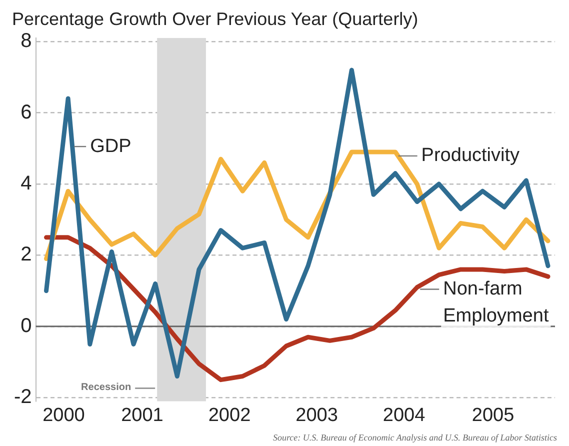 The height and width of the screenshot is (446, 569). What do you see at coordinates (23, 397) in the screenshot?
I see `y-tick-label: -2` at bounding box center [23, 397].